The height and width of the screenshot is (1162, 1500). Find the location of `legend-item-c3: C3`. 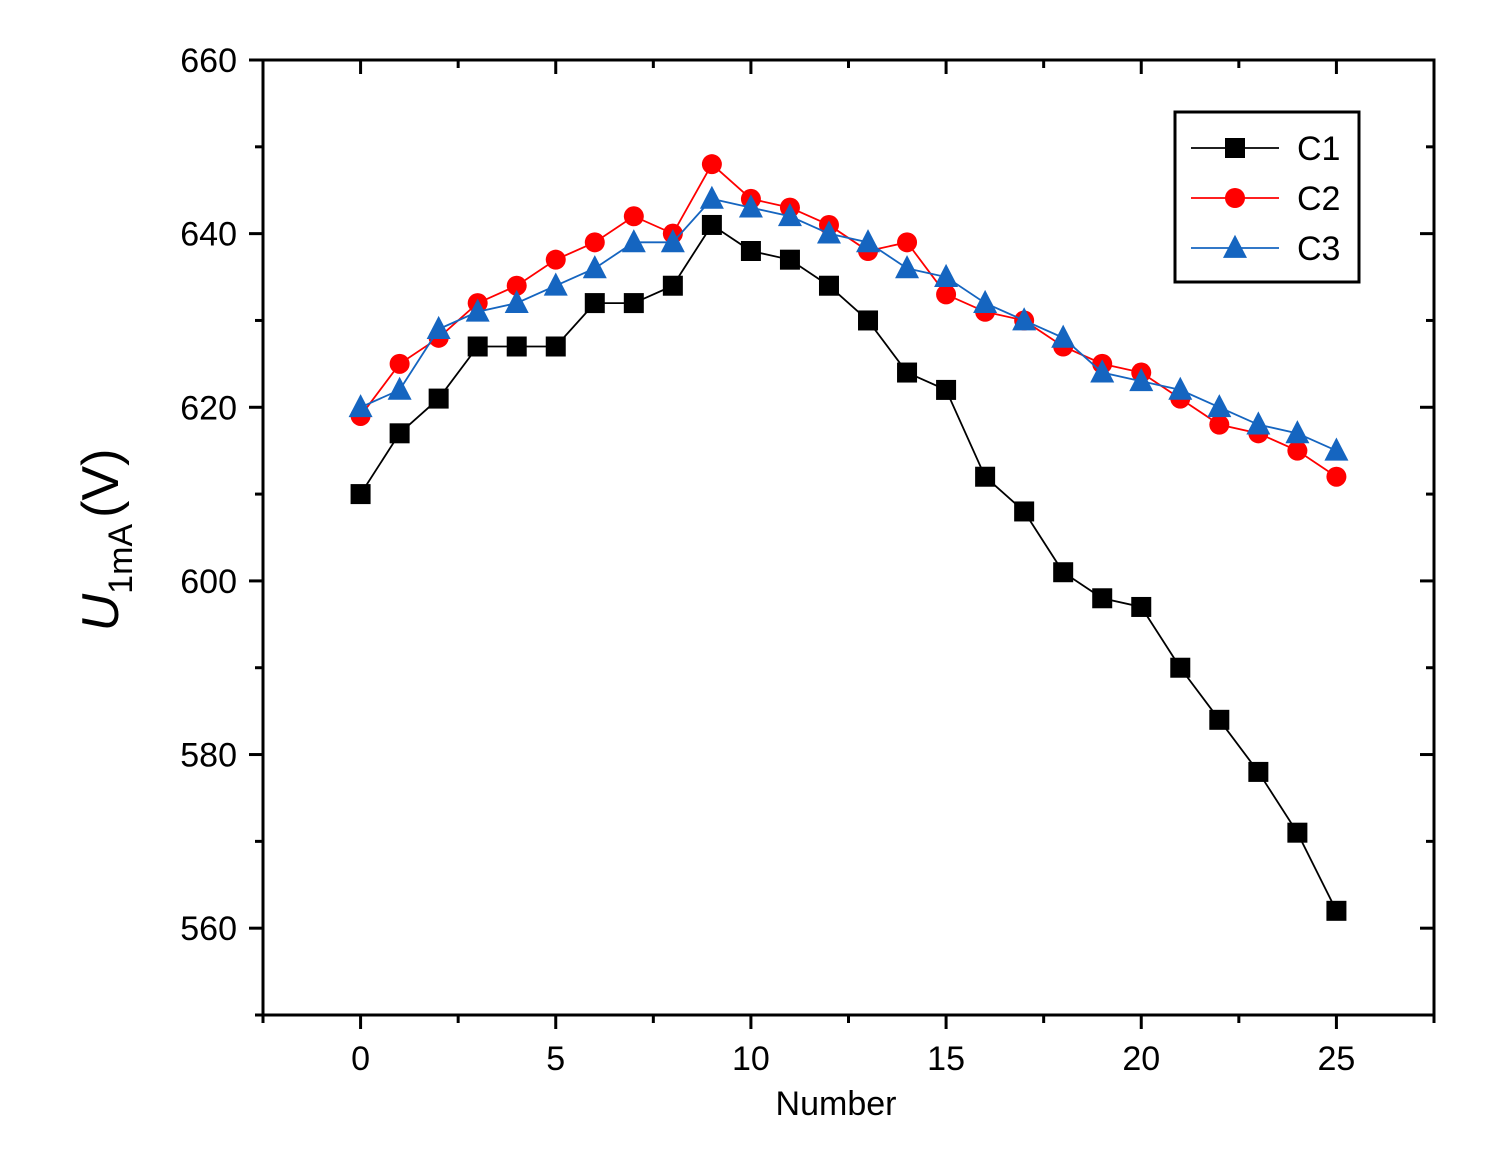

legend-item-c3: C3 is located at coordinates (1265, 249).